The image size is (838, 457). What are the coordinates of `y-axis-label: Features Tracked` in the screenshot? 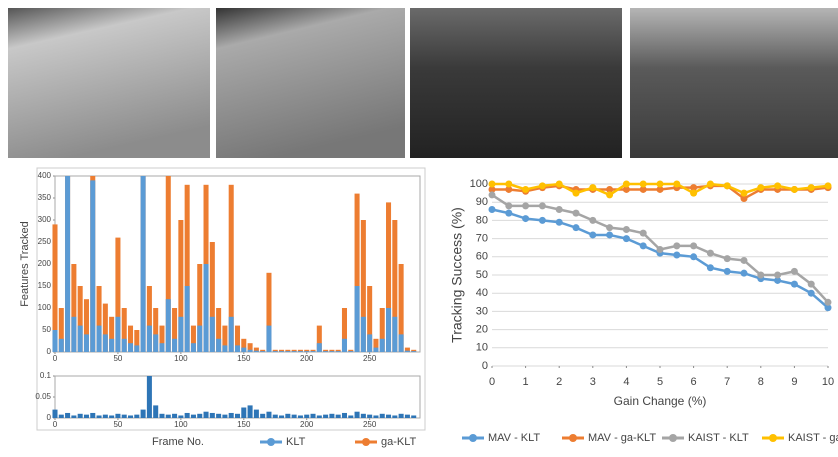 It's located at (25, 264).